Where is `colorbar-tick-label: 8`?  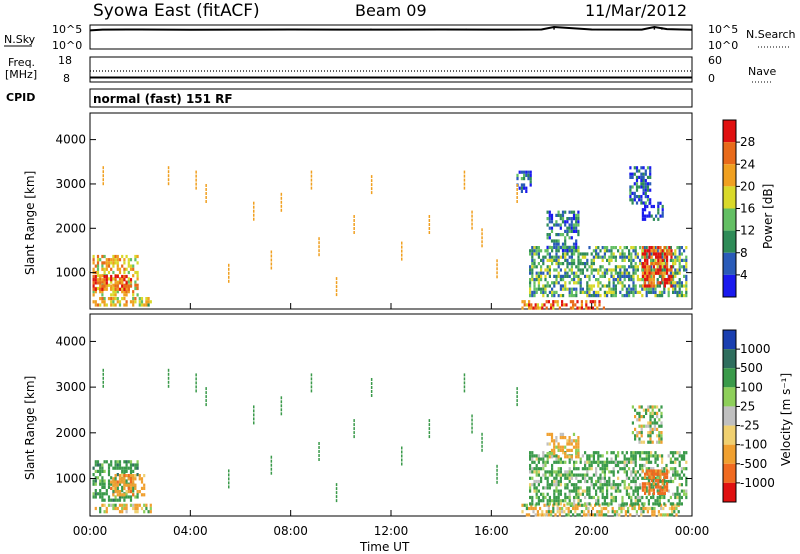 colorbar-tick-label: 8 is located at coordinates (744, 253).